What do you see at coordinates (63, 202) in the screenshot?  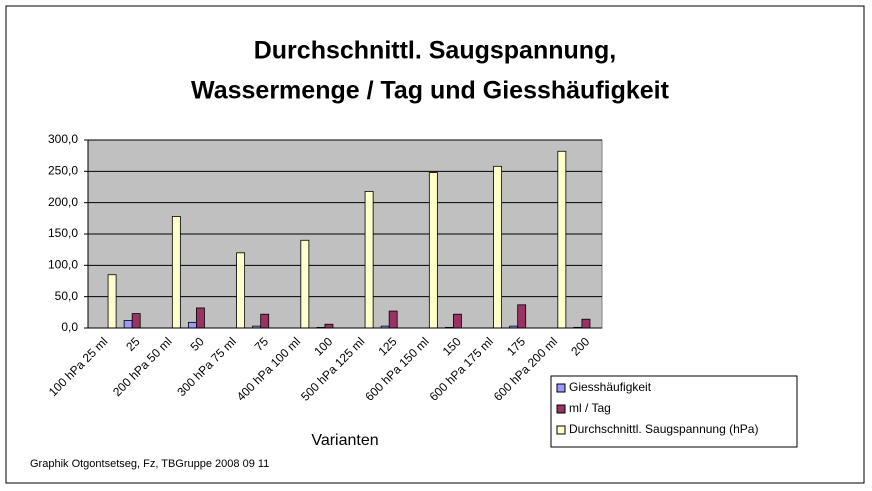 I see `y-tick-label: 200,0` at bounding box center [63, 202].